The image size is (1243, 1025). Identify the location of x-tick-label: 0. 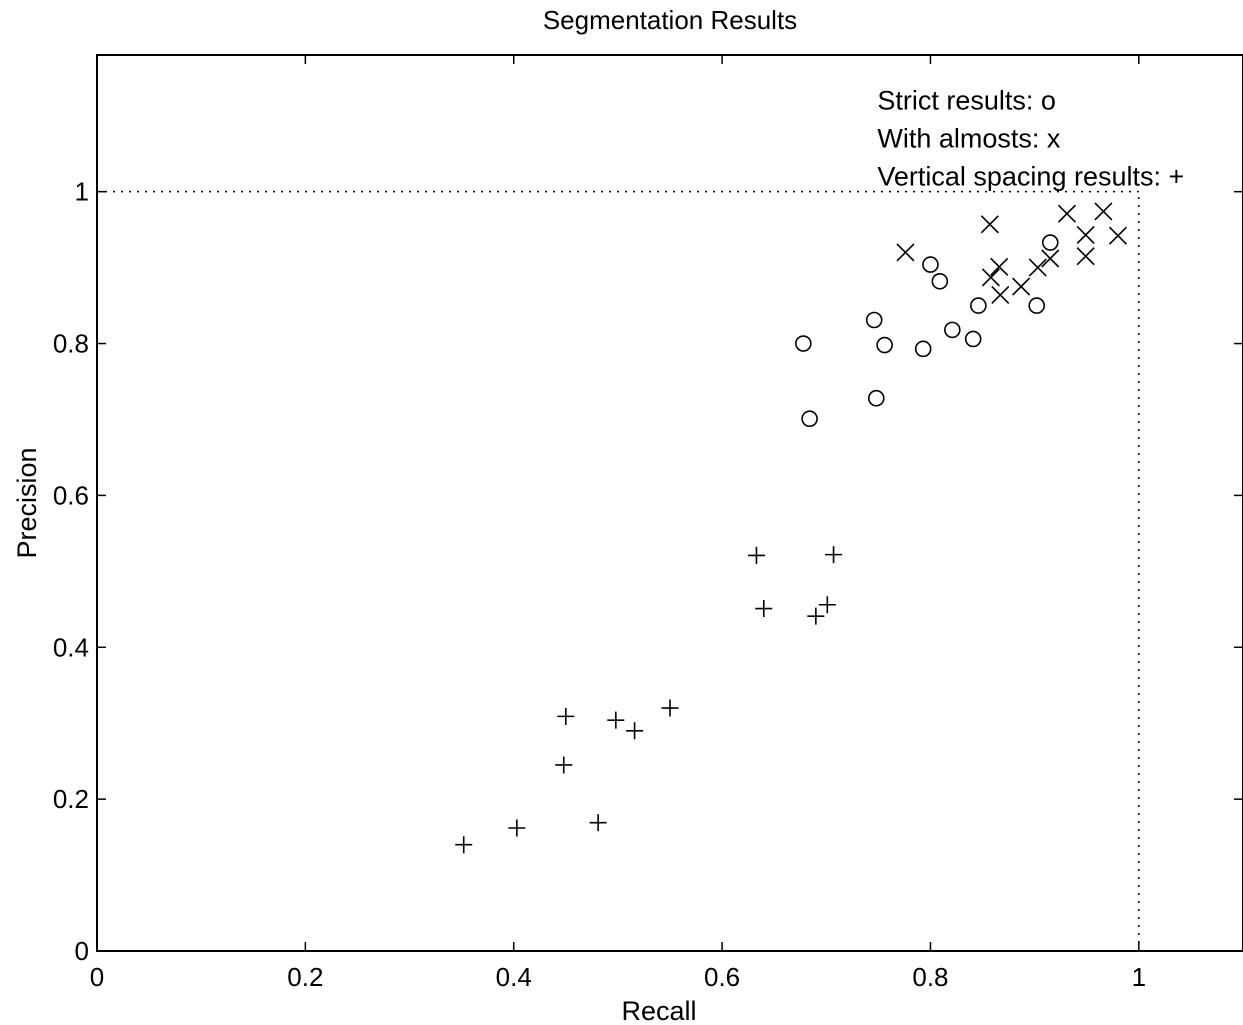
(97, 977).